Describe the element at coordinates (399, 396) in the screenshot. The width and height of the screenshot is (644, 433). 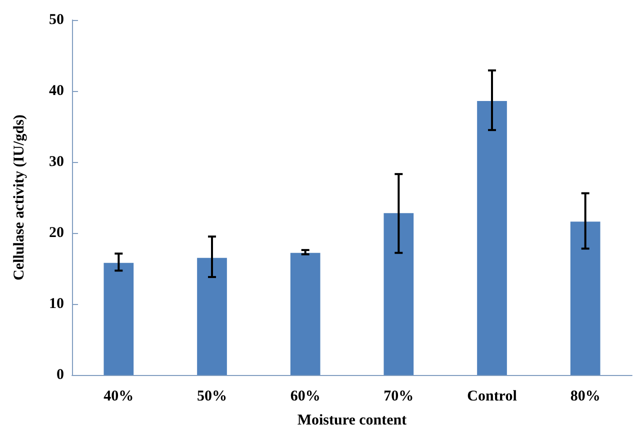
I see `x-tick-label: 70%` at that location.